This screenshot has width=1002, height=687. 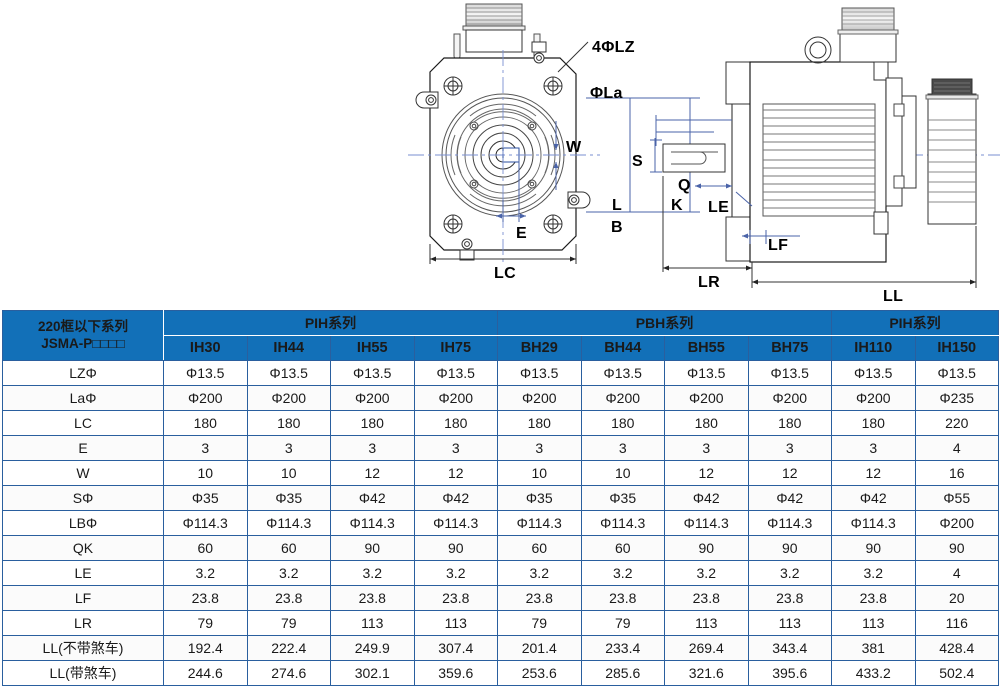 What do you see at coordinates (83, 623) in the screenshot?
I see `row-label: LR` at bounding box center [83, 623].